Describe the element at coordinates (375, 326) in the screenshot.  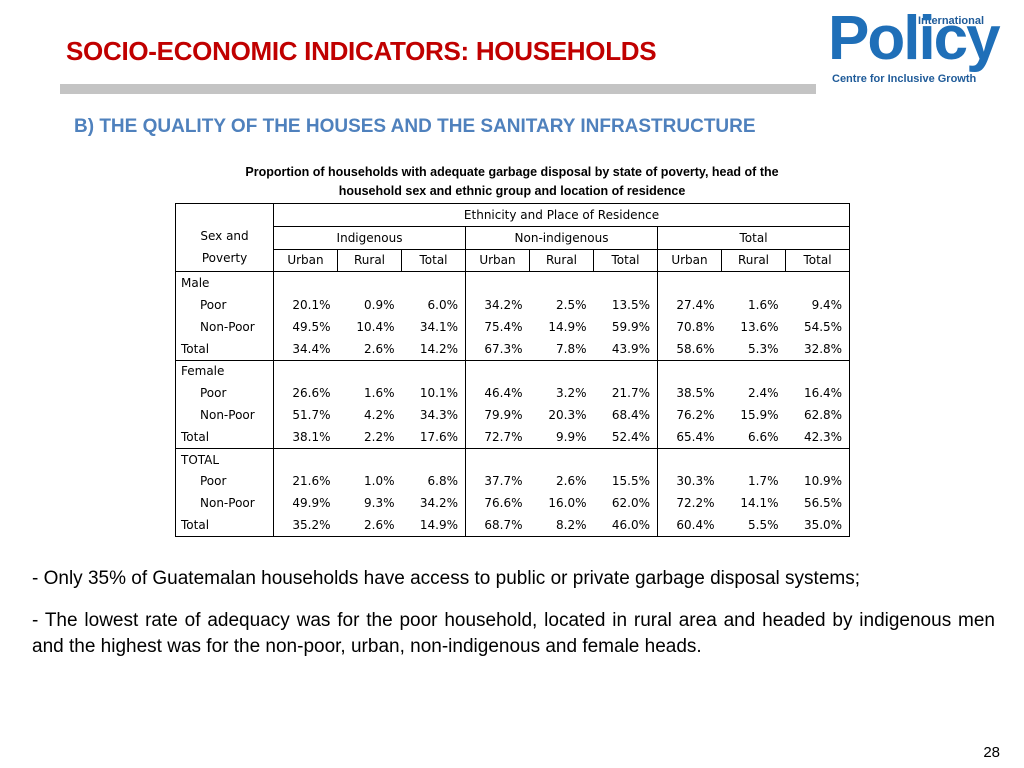
I see `table-cell: 10.4%` at that location.